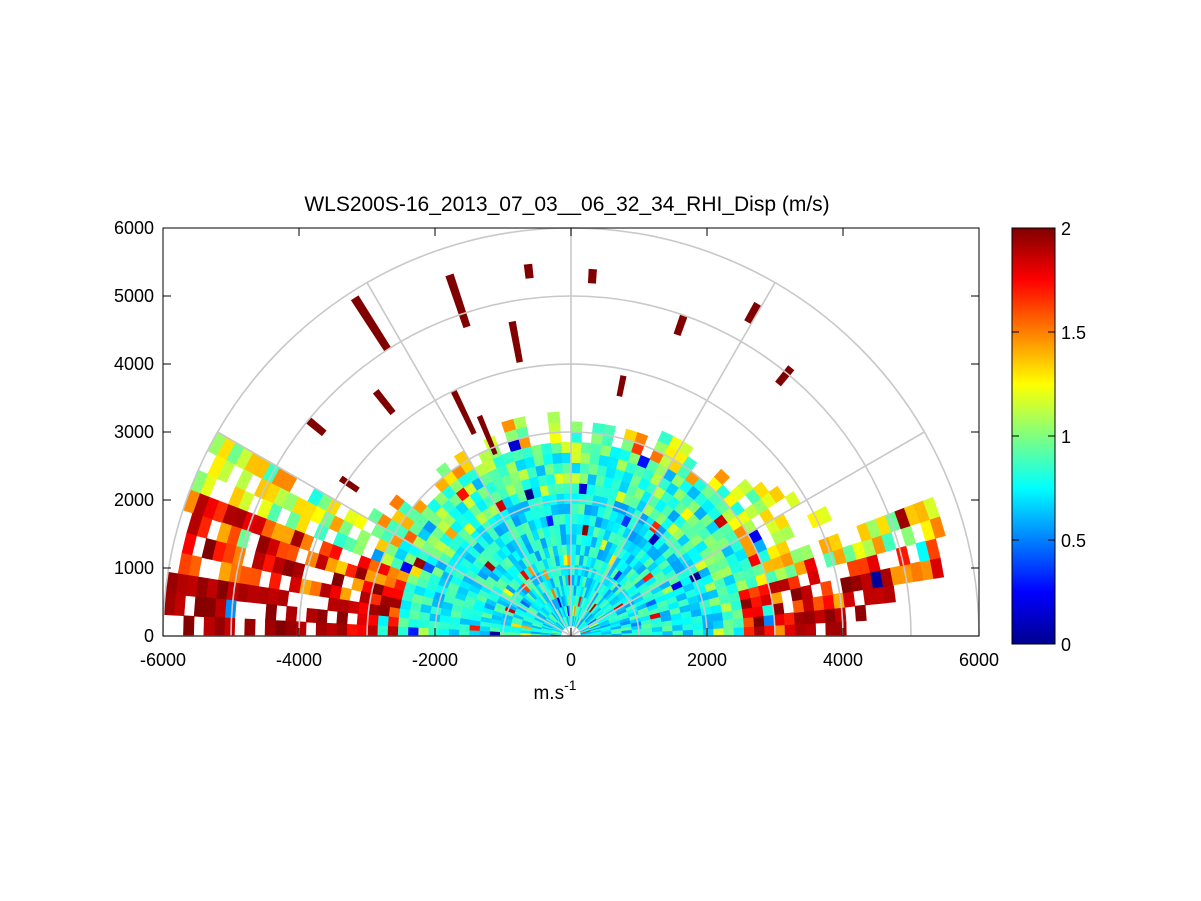  I want to click on colorbar-tick-label: 1, so click(1066, 437).